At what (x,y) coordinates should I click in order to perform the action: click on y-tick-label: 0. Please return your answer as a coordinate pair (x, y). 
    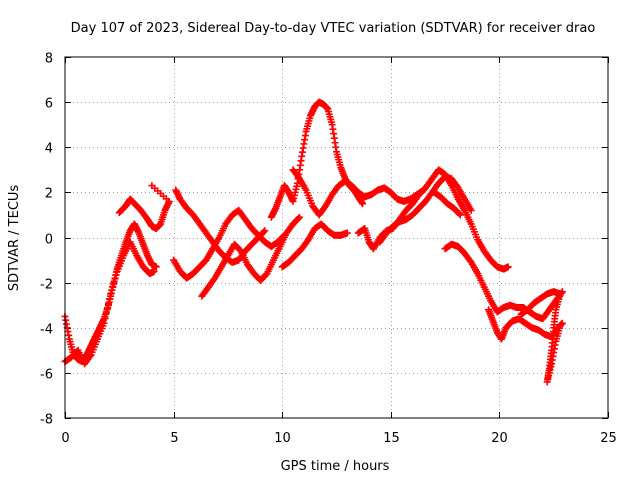
    Looking at the image, I should click on (49, 240).